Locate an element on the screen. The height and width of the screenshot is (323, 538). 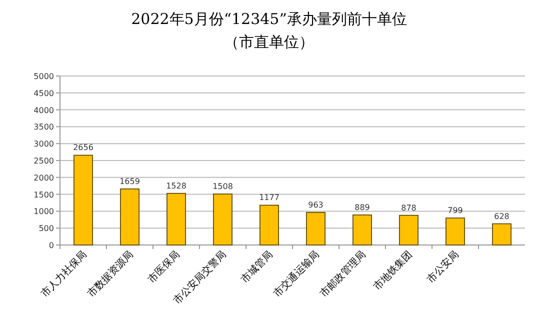
y-tick-label: 3000 is located at coordinates (44, 144).